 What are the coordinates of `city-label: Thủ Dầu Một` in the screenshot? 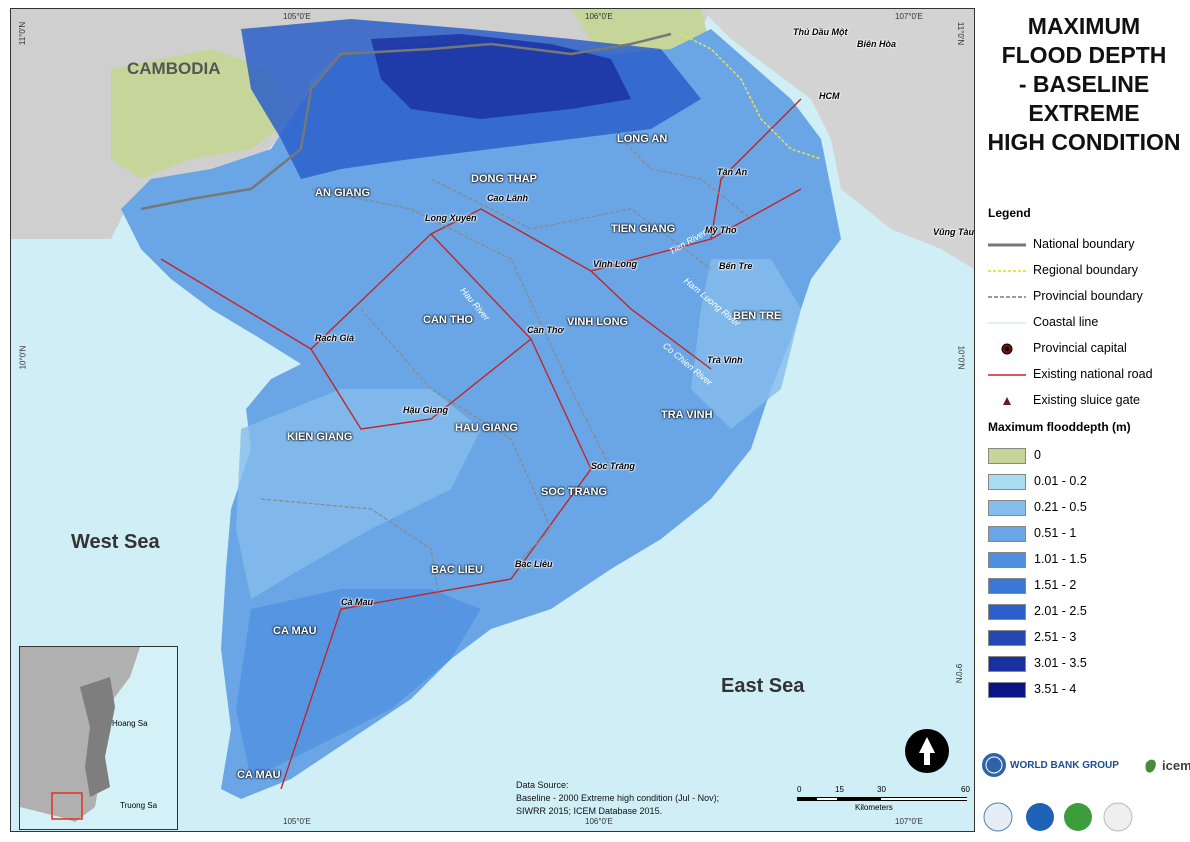 It's located at (820, 32).